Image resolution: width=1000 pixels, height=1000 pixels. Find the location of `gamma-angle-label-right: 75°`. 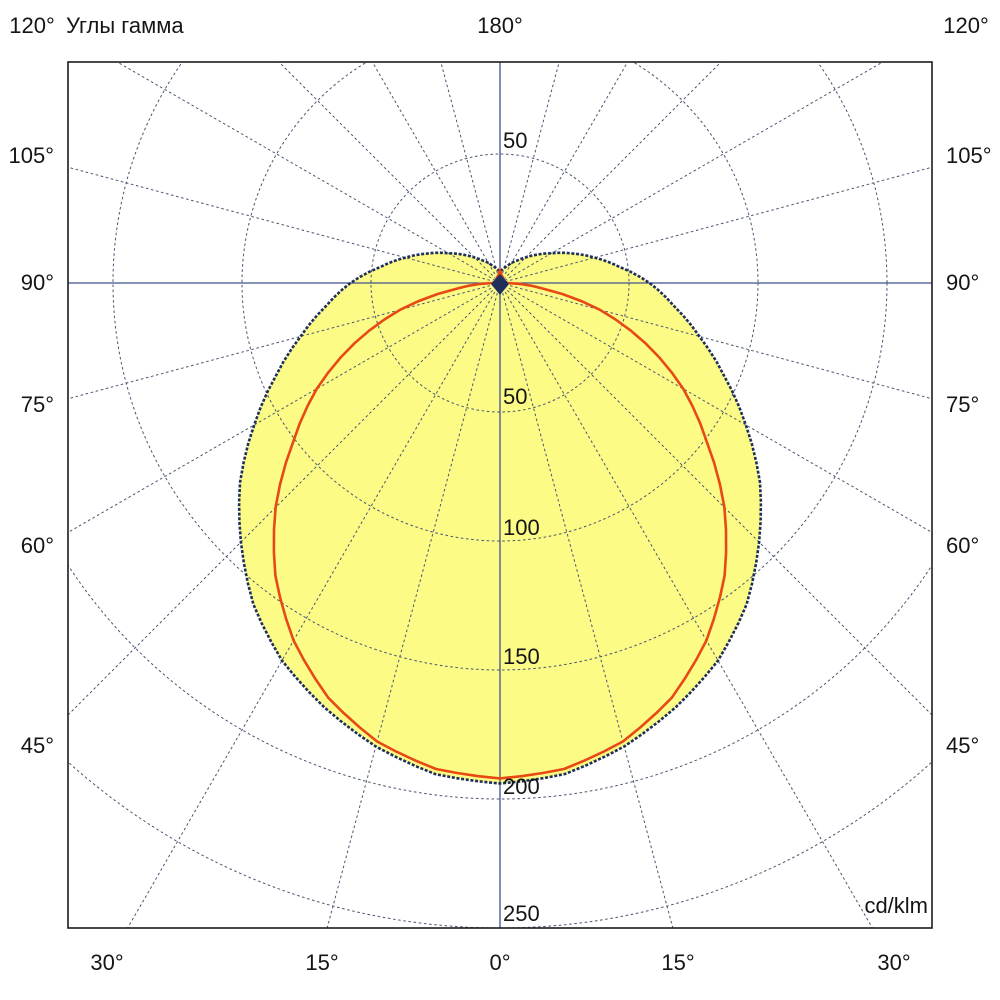

gamma-angle-label-right: 75° is located at coordinates (962, 404).